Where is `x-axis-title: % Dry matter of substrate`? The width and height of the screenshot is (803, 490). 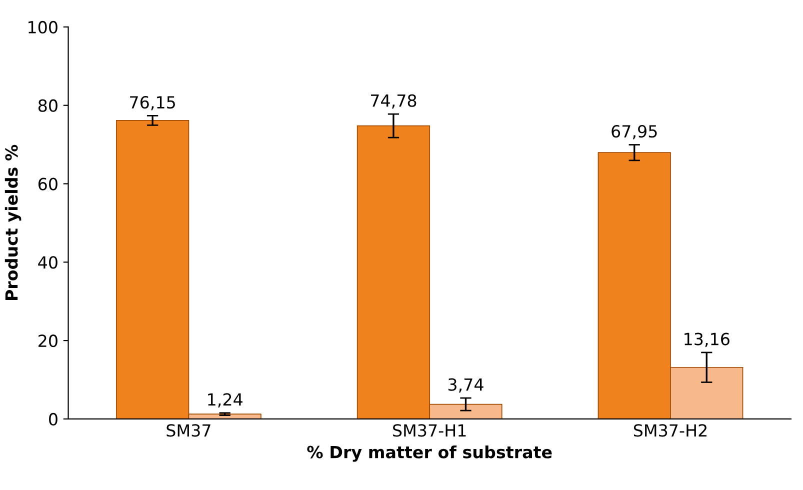
x-axis-title: % Dry matter of substrate is located at coordinates (429, 453).